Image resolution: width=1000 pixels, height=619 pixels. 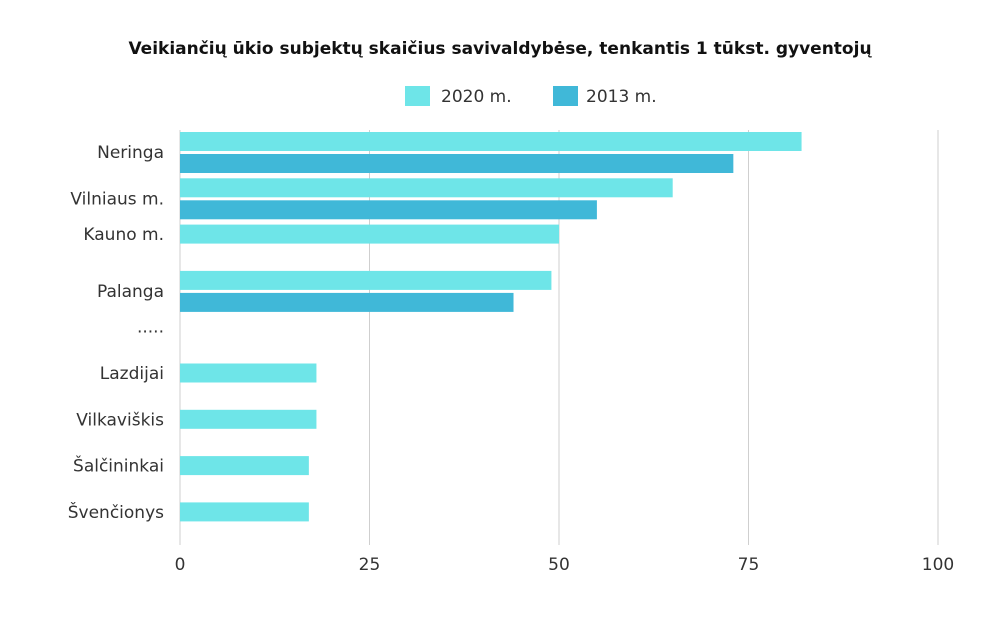 I want to click on category-label: Šalčininkai, so click(x=118, y=466).